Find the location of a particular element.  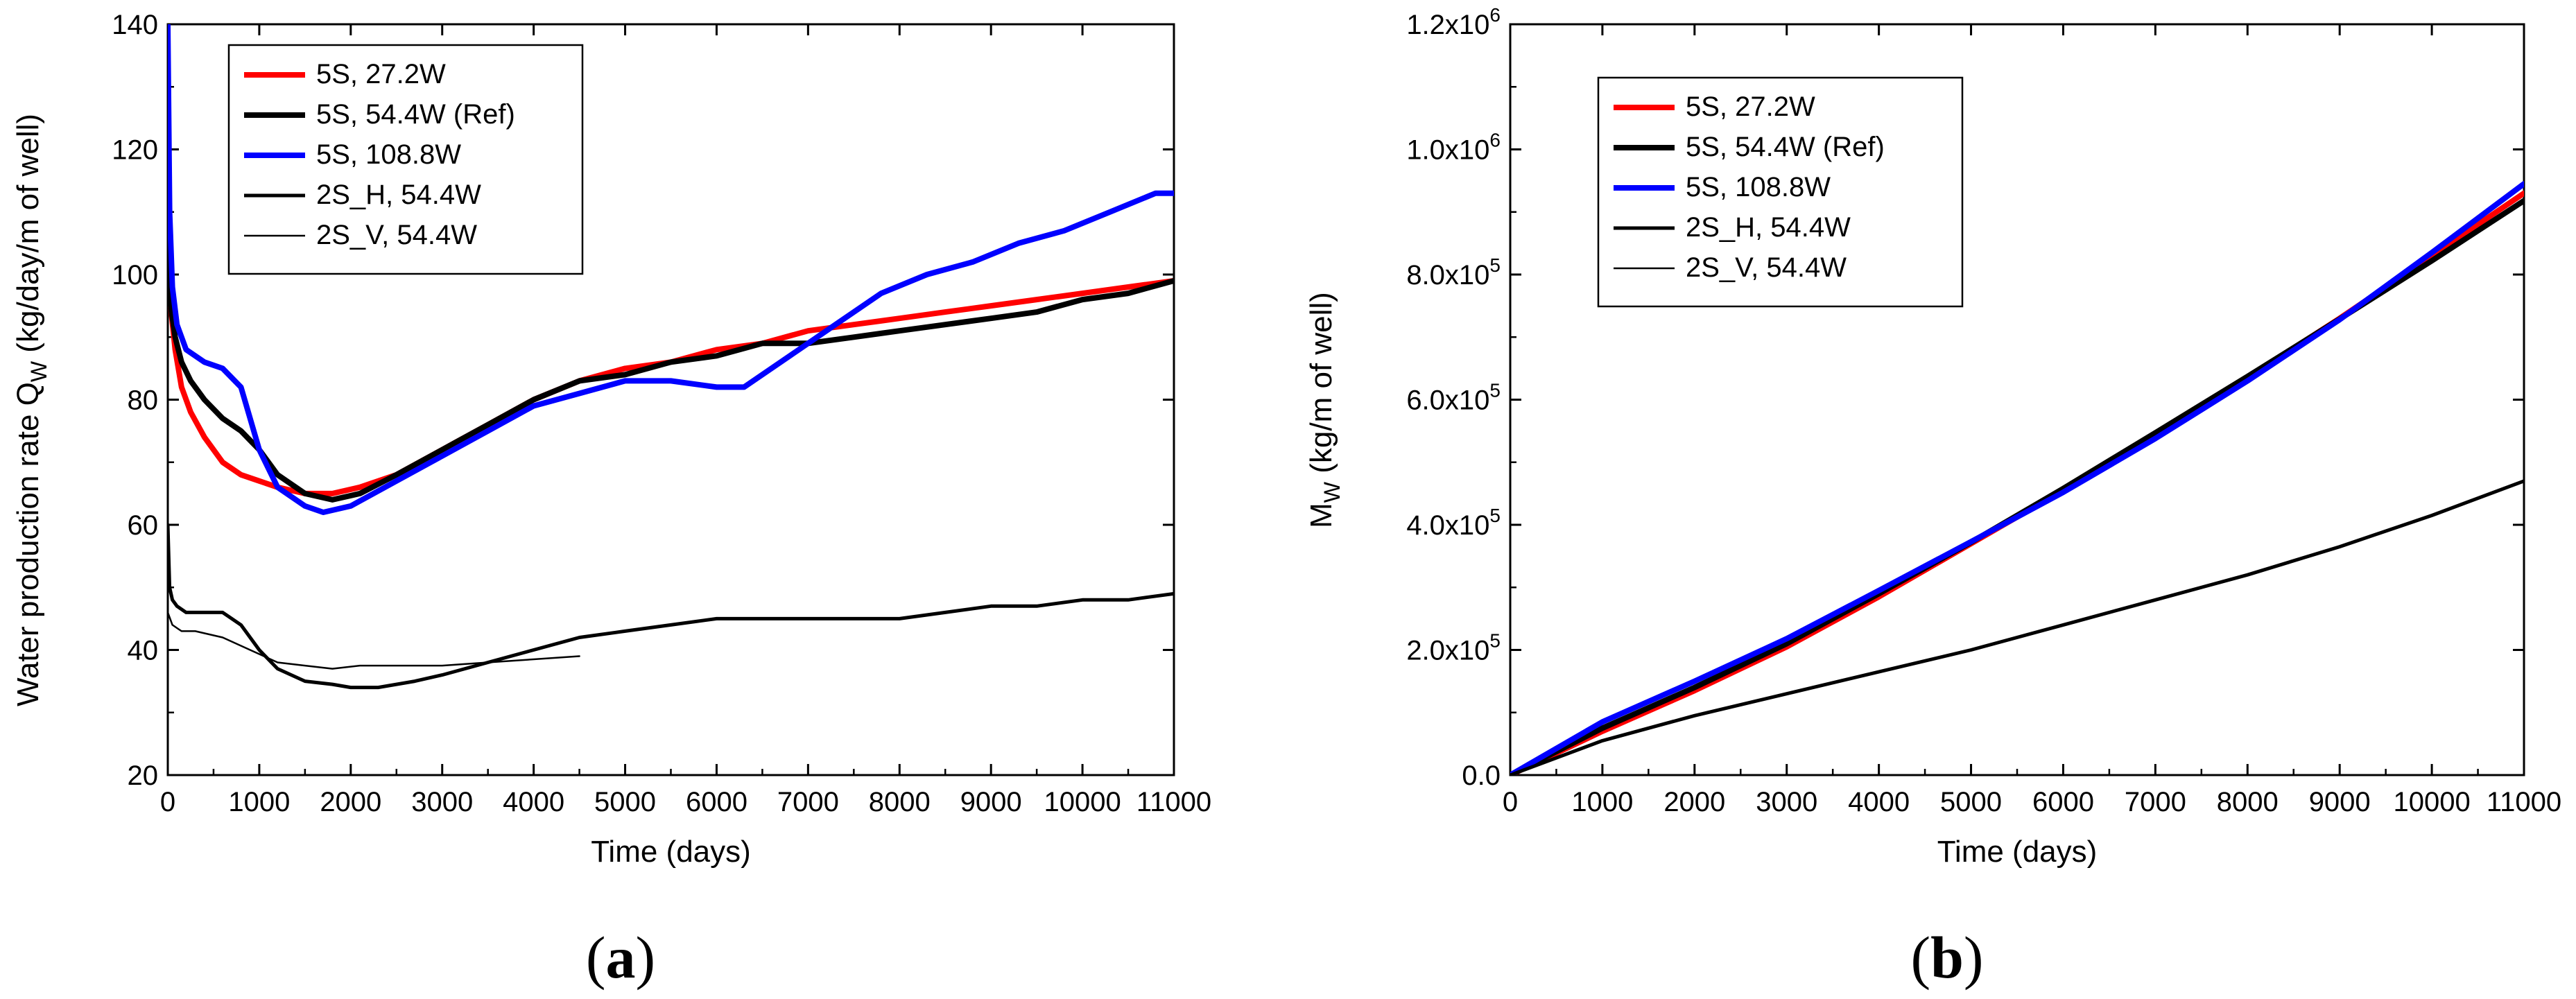

y-tick-label: 80 is located at coordinates (143, 400).